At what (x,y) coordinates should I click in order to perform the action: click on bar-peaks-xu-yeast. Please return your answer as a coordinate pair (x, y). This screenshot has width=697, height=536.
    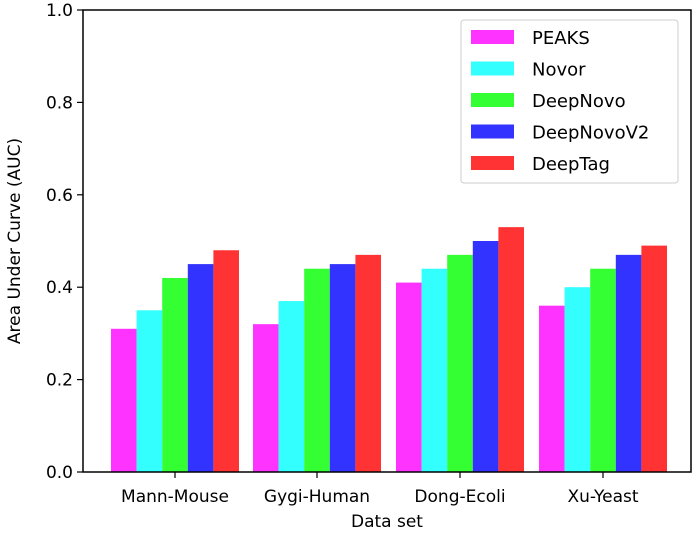
    Looking at the image, I should click on (552, 388).